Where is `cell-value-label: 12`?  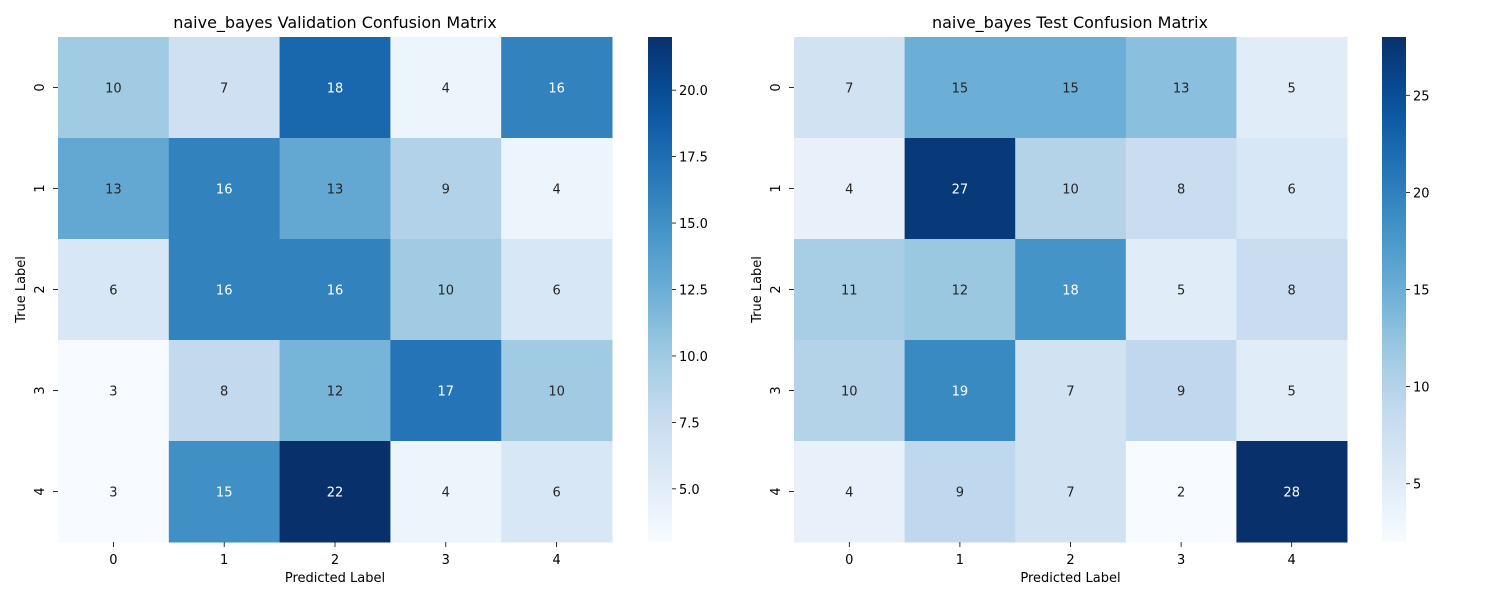
cell-value-label: 12 is located at coordinates (960, 291).